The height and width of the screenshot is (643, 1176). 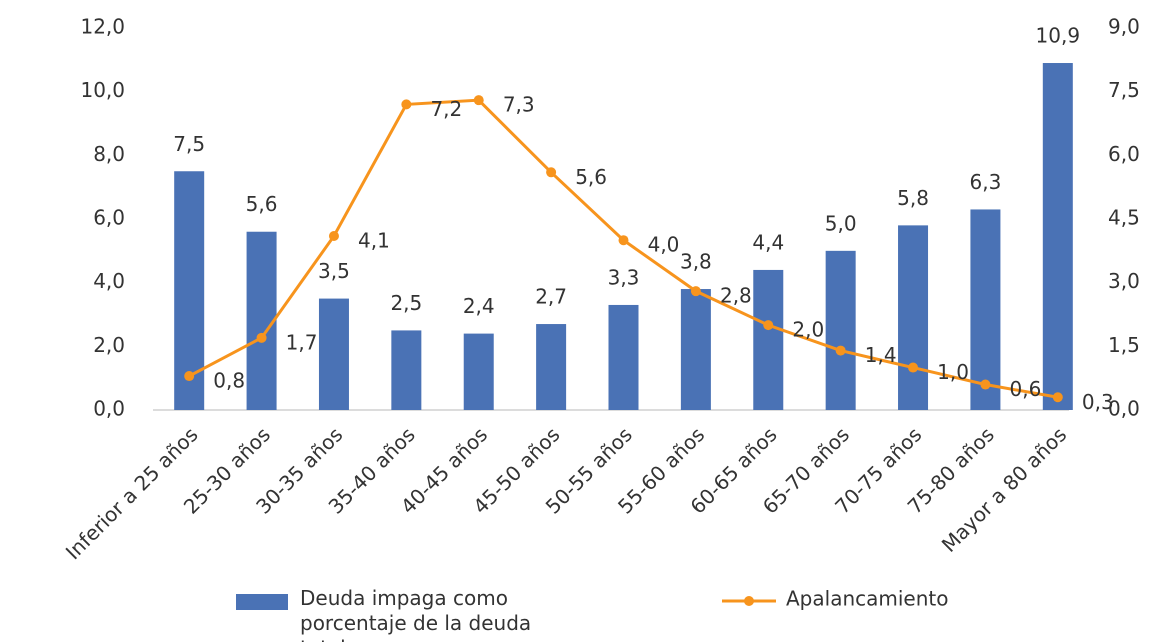 I want to click on bar-value-label: 5,8, so click(x=913, y=198).